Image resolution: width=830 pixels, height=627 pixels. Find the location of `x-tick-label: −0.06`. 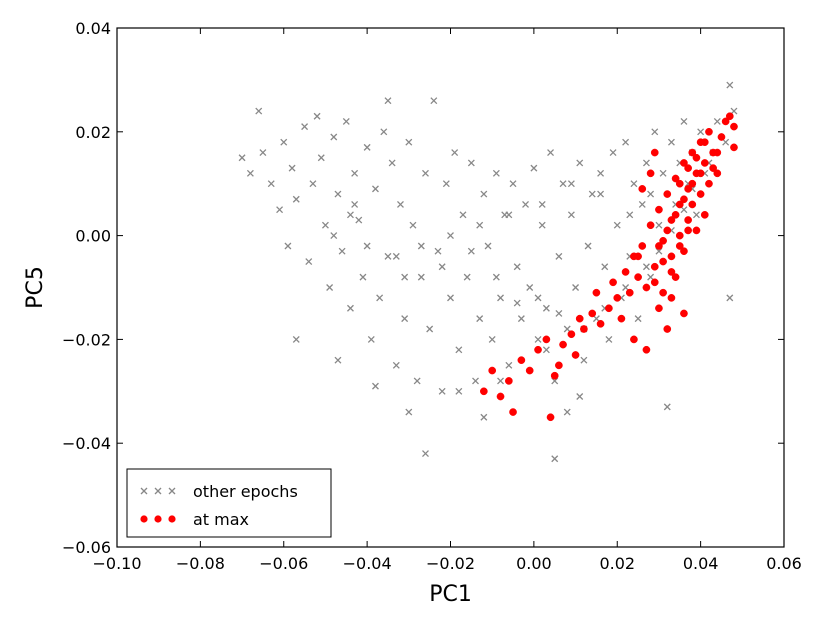

x-tick-label: −0.06 is located at coordinates (283, 563).